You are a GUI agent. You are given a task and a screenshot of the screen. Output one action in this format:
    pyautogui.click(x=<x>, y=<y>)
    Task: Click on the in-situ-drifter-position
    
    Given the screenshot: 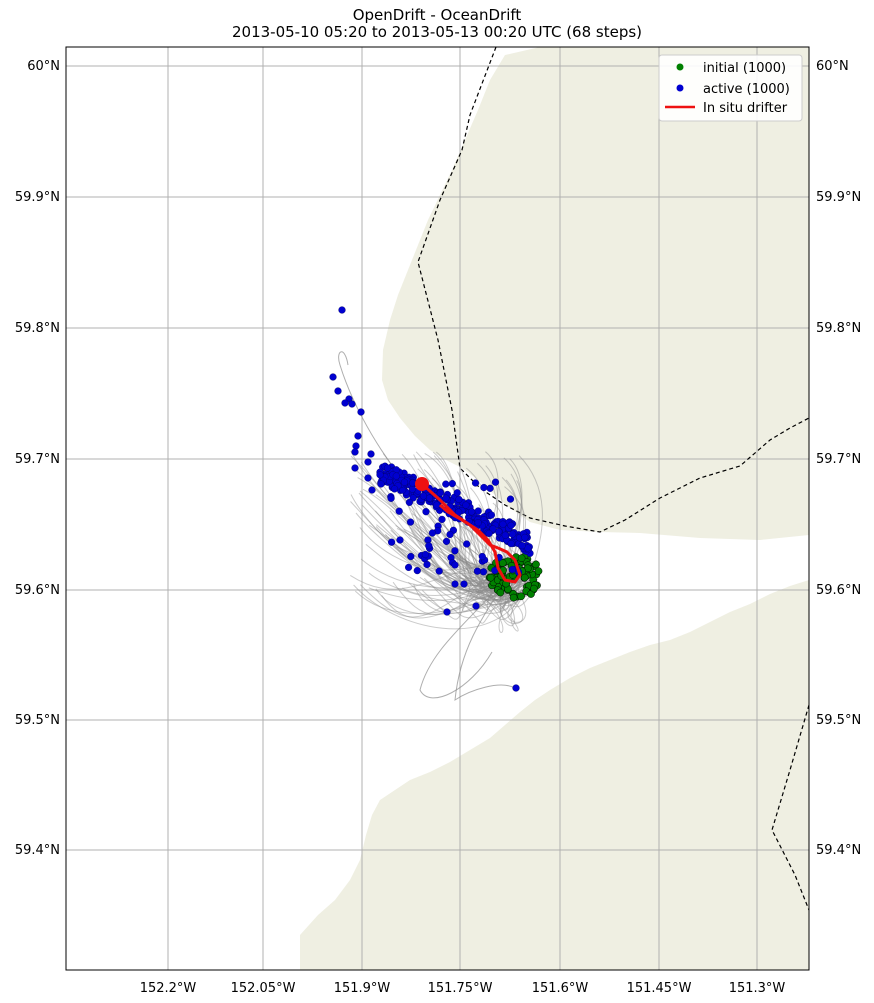 What is the action you would take?
    pyautogui.click(x=422, y=484)
    